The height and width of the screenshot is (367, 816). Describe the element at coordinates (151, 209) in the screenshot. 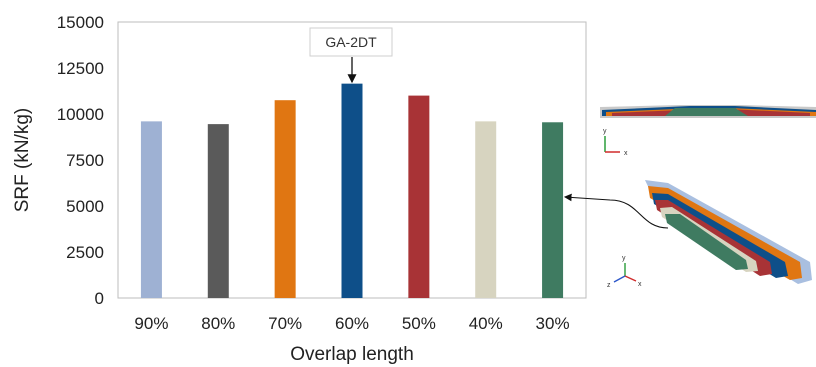

I see `bar-90pct` at that location.